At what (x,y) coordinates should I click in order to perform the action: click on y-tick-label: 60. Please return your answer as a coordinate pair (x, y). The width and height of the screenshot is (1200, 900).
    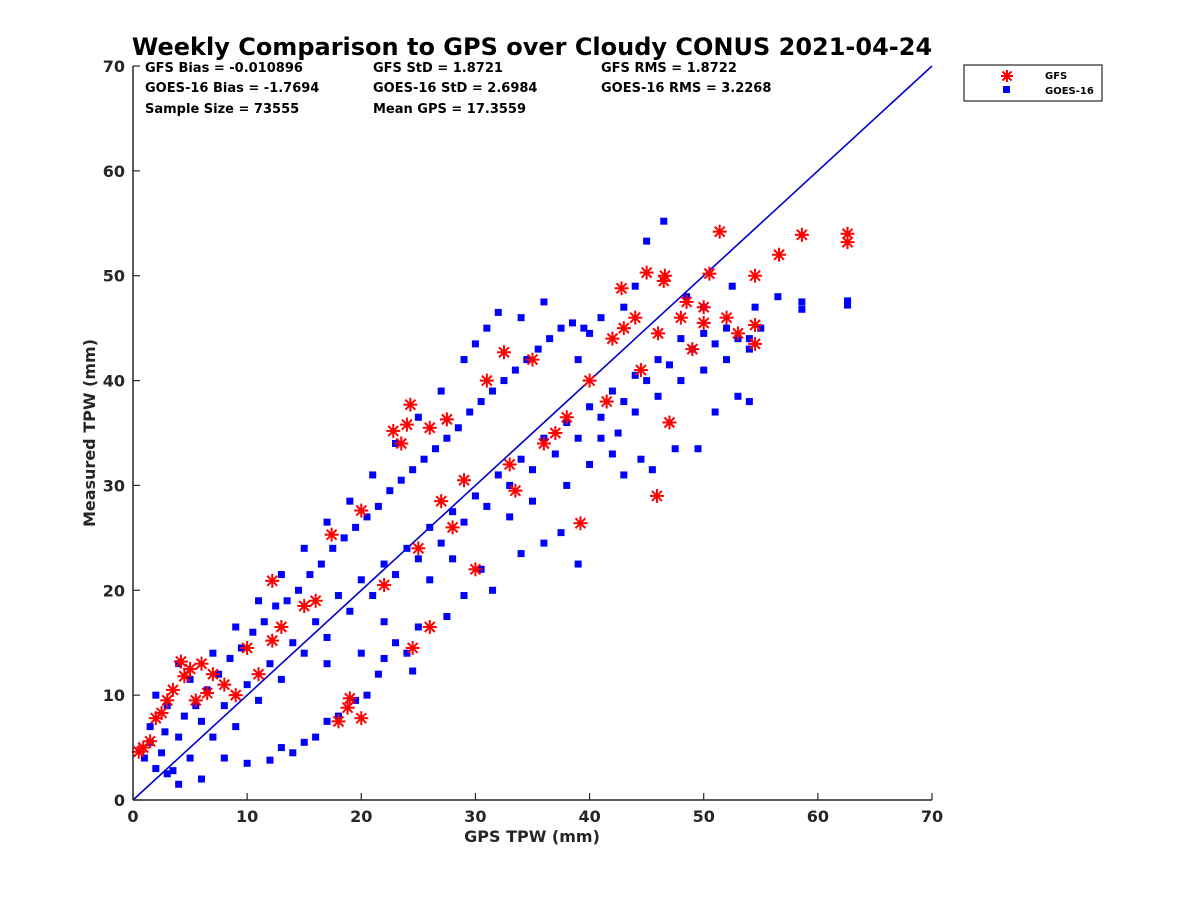
    Looking at the image, I should click on (114, 171).